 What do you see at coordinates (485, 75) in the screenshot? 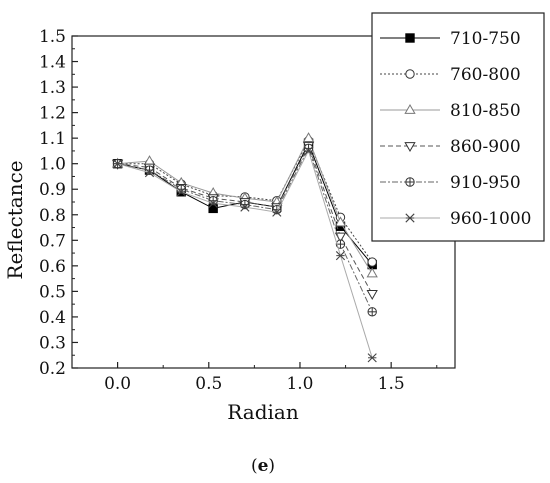
I see `legend-label: 760-800` at bounding box center [485, 75].